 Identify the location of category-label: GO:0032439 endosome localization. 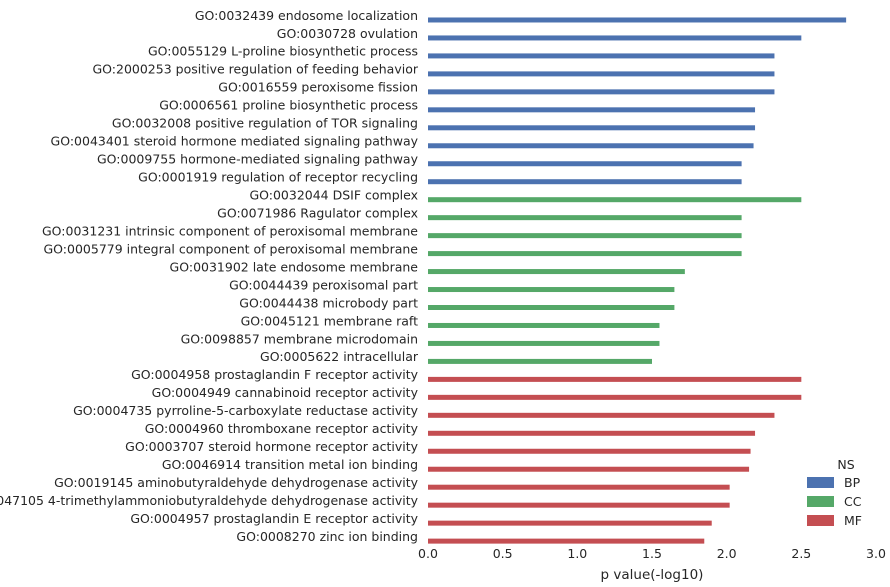
(306, 15).